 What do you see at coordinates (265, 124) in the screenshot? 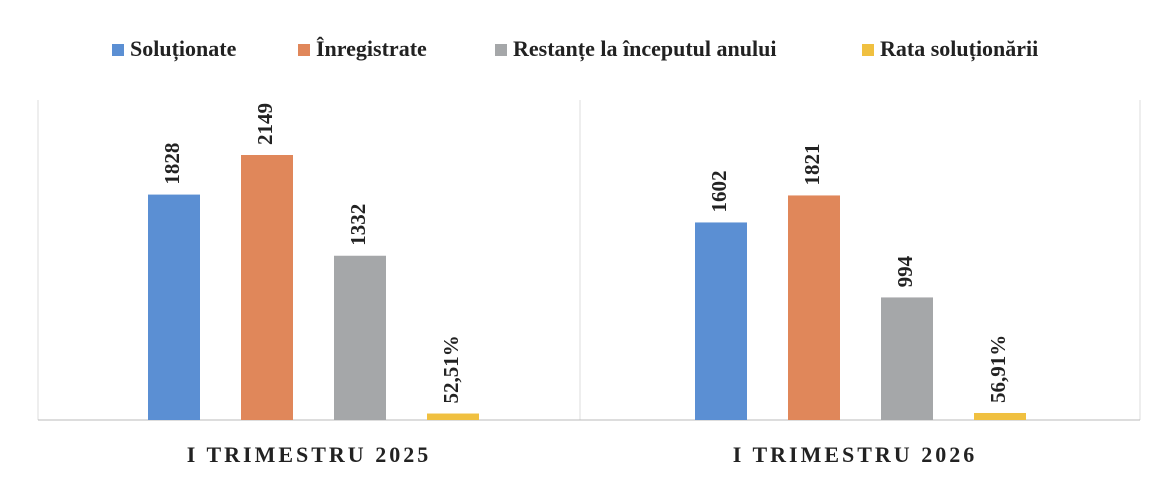
I see `value-label: 2149` at bounding box center [265, 124].